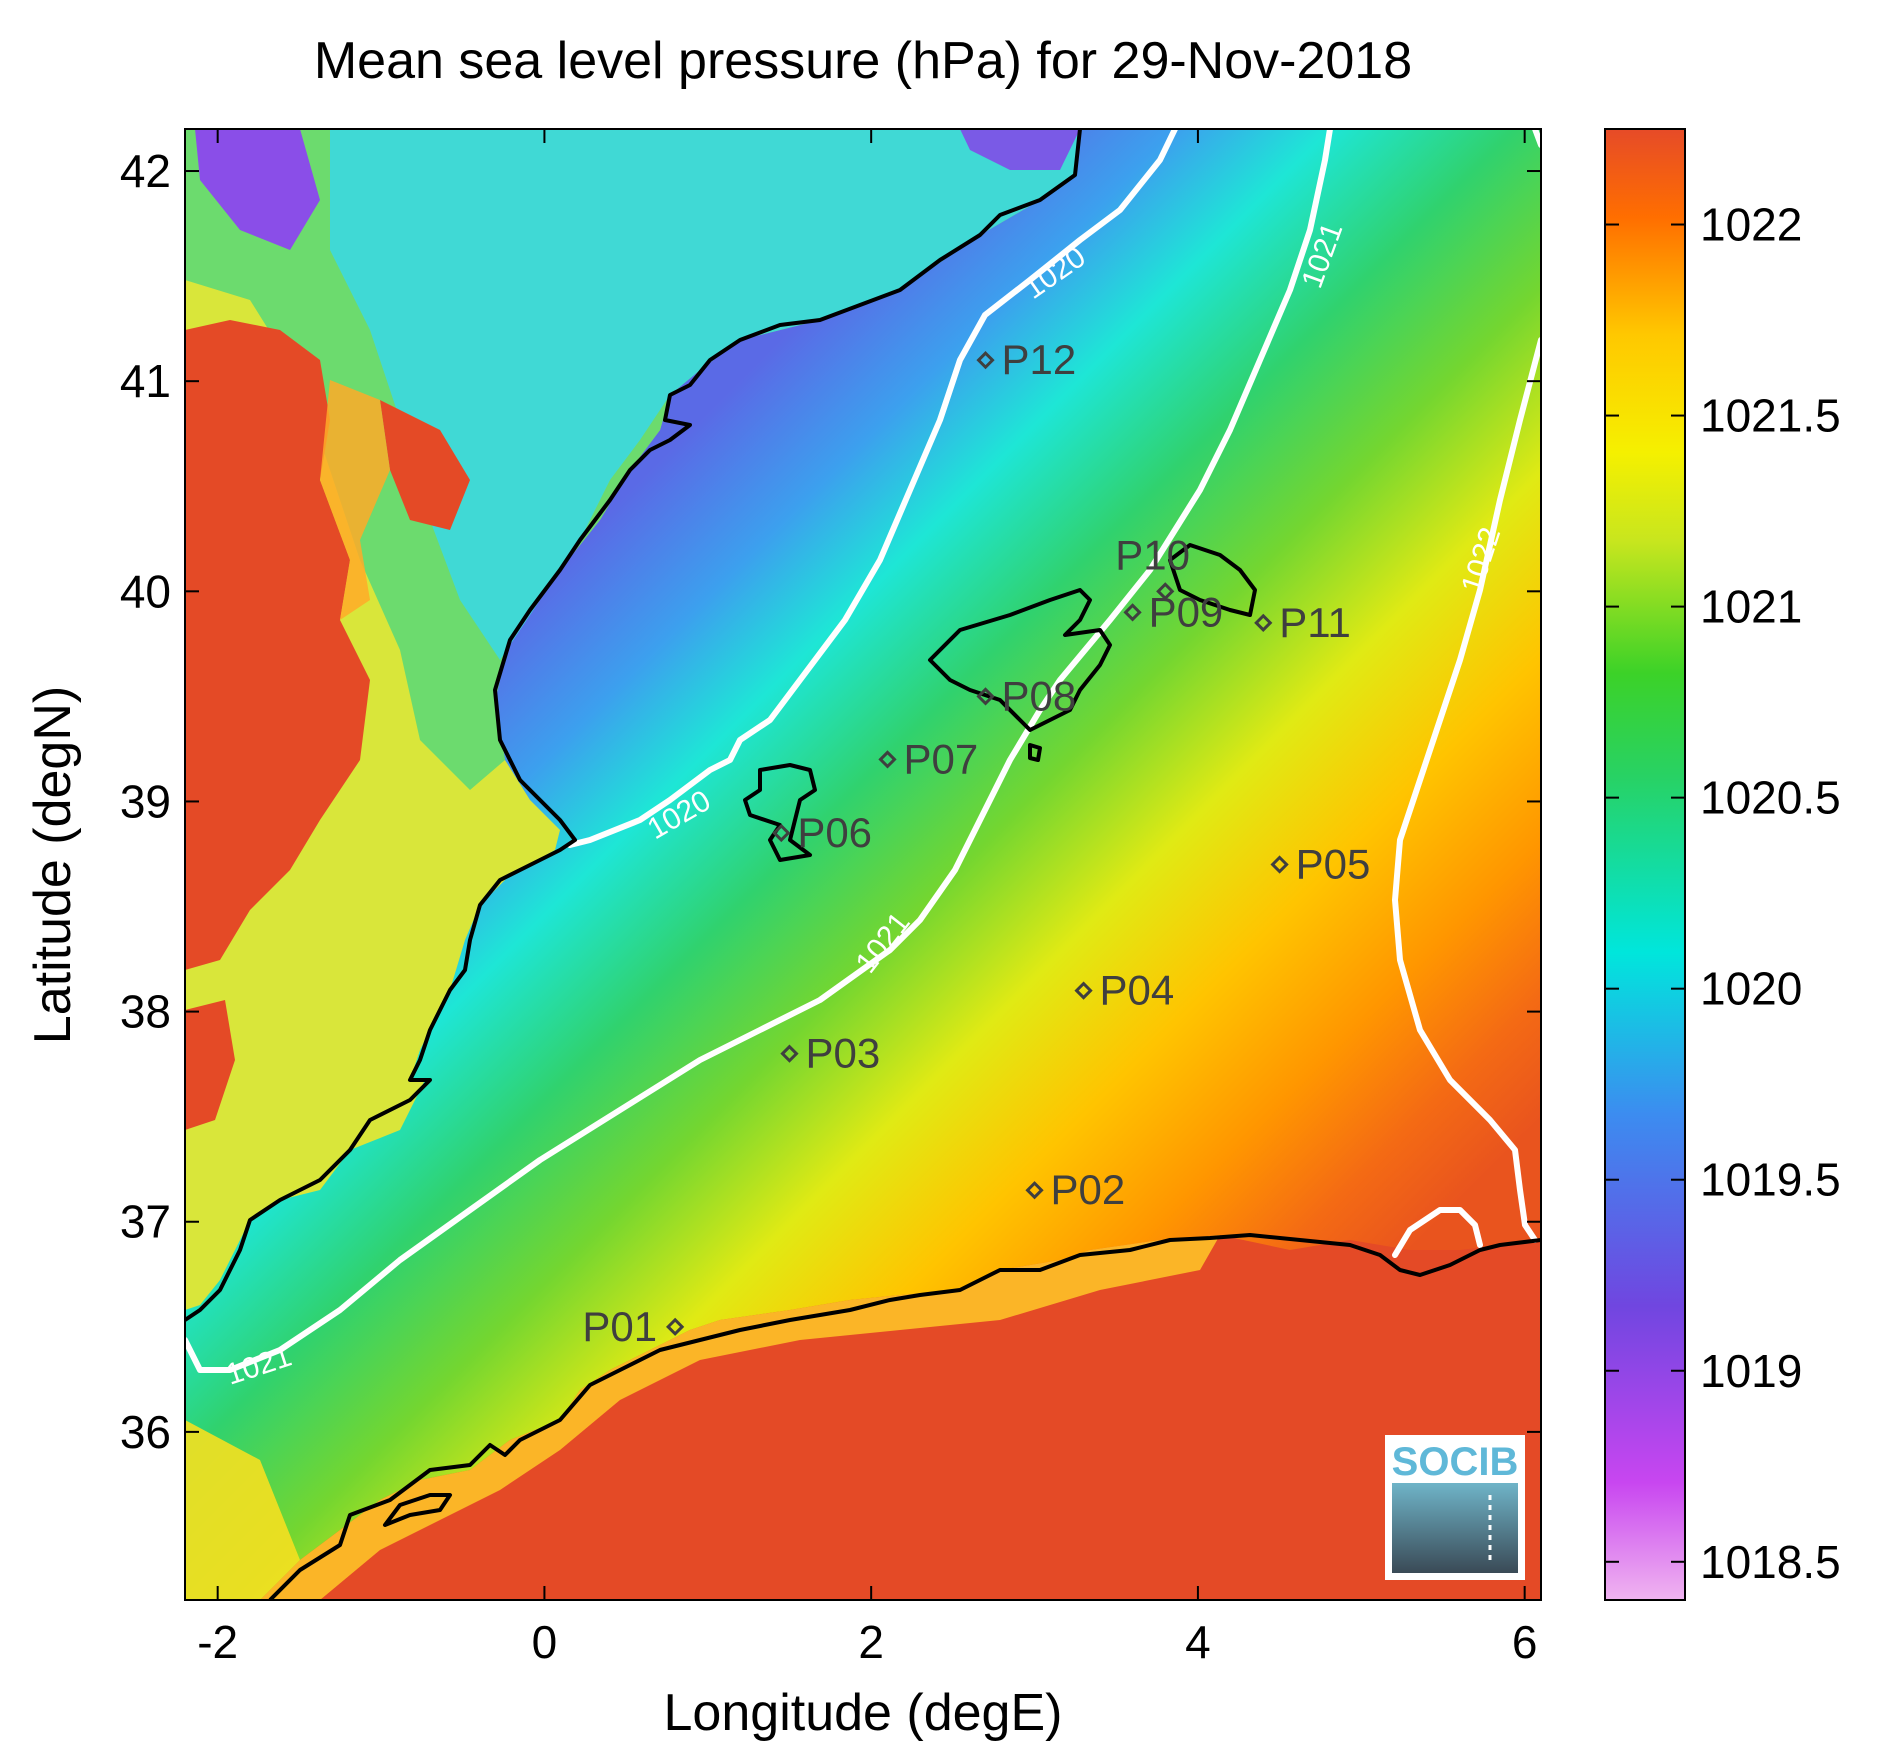 The width and height of the screenshot is (1904, 1758). What do you see at coordinates (1198, 1642) in the screenshot?
I see `x-tick-label: 4` at bounding box center [1198, 1642].